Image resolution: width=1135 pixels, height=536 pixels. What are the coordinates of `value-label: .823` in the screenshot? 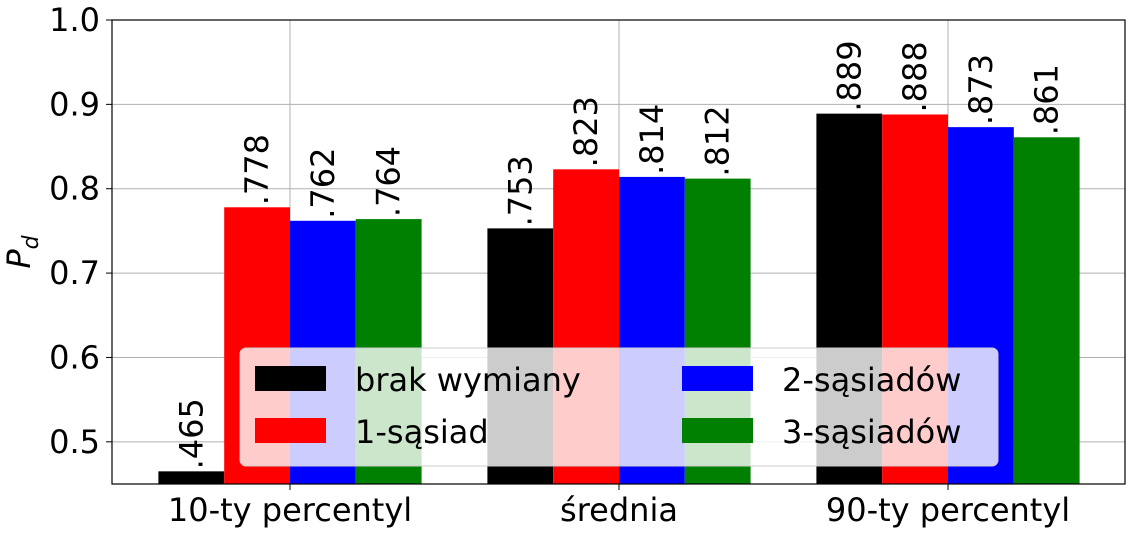 It's located at (586, 131).